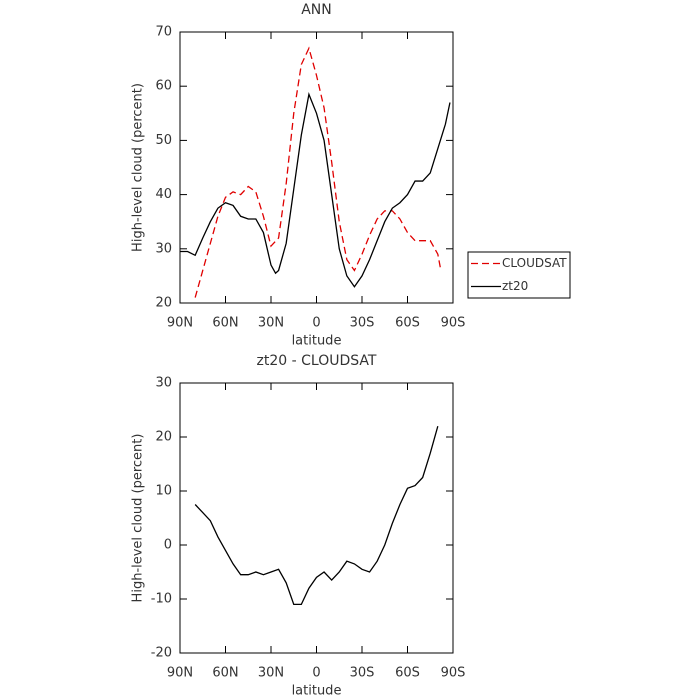 The height and width of the screenshot is (700, 700). I want to click on y-tick-label: 50, so click(163, 140).